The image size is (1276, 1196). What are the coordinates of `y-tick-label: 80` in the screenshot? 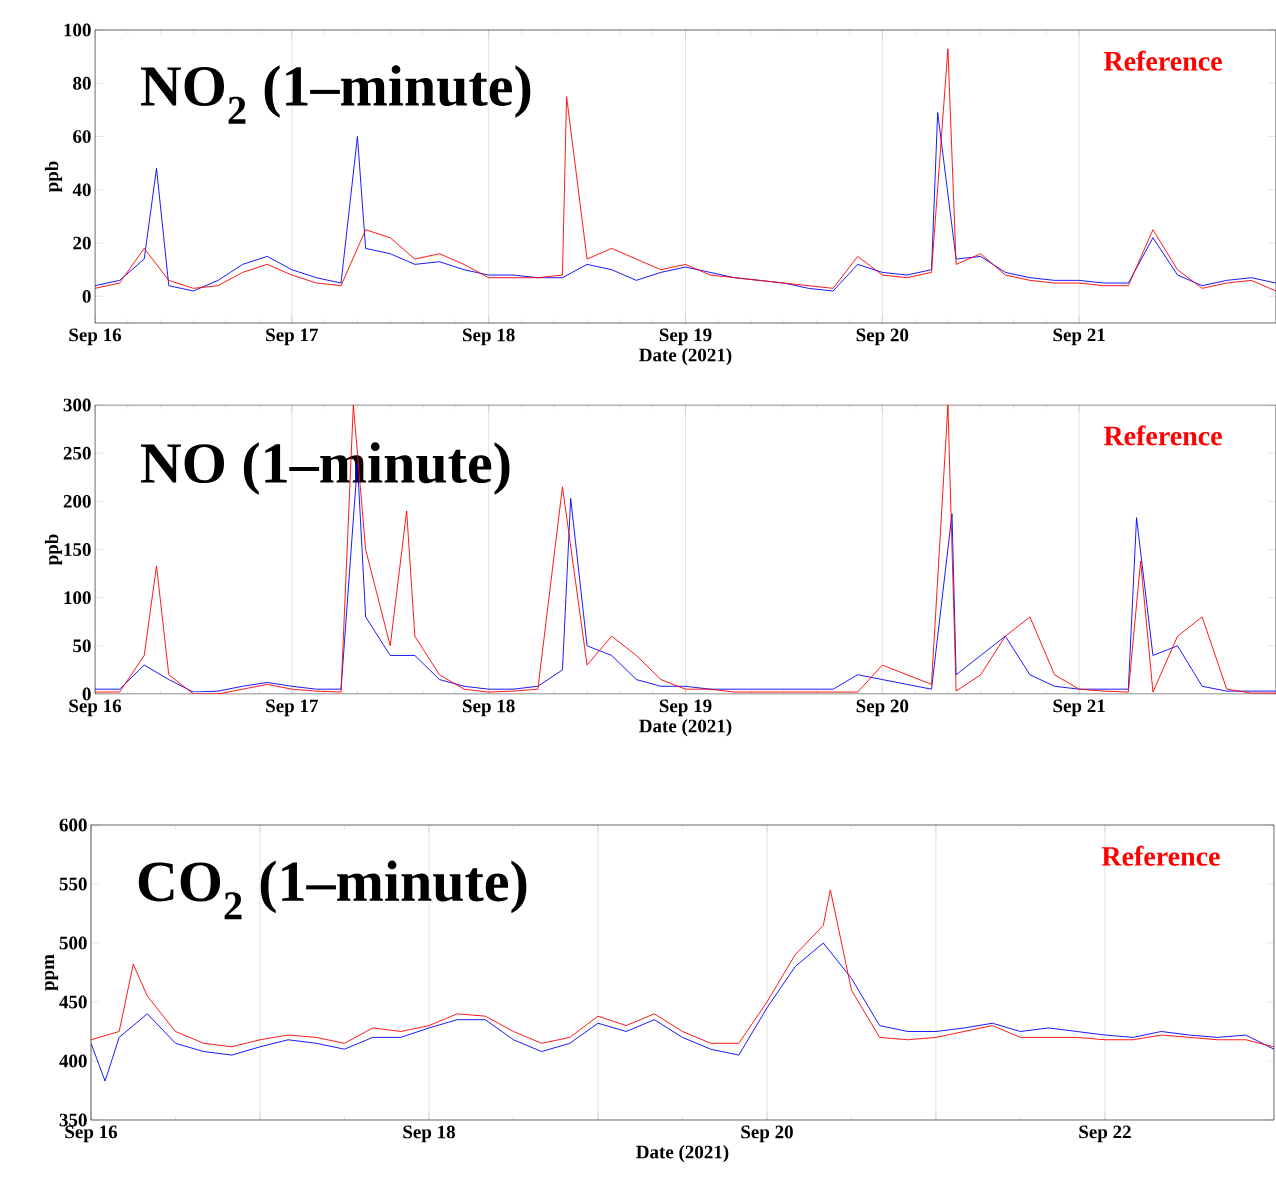 It's located at (82, 83).